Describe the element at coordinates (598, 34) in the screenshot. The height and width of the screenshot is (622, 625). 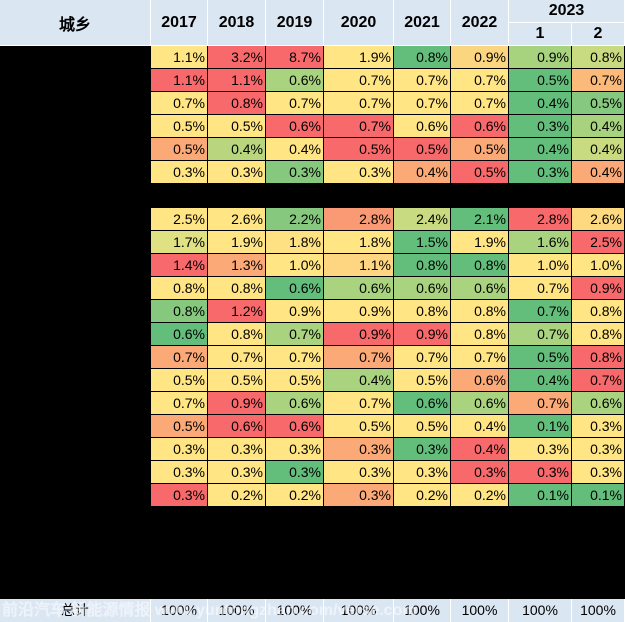
I see `header-month-2: 2` at that location.